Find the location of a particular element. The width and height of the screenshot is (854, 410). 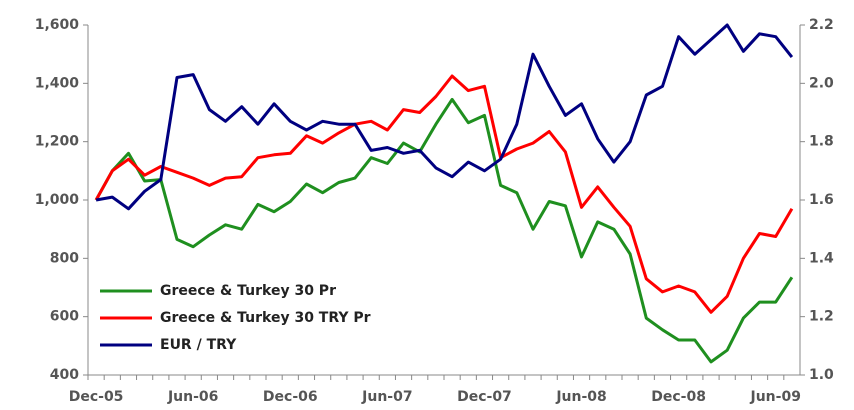

y-tick-label: 400 is located at coordinates (64, 375).